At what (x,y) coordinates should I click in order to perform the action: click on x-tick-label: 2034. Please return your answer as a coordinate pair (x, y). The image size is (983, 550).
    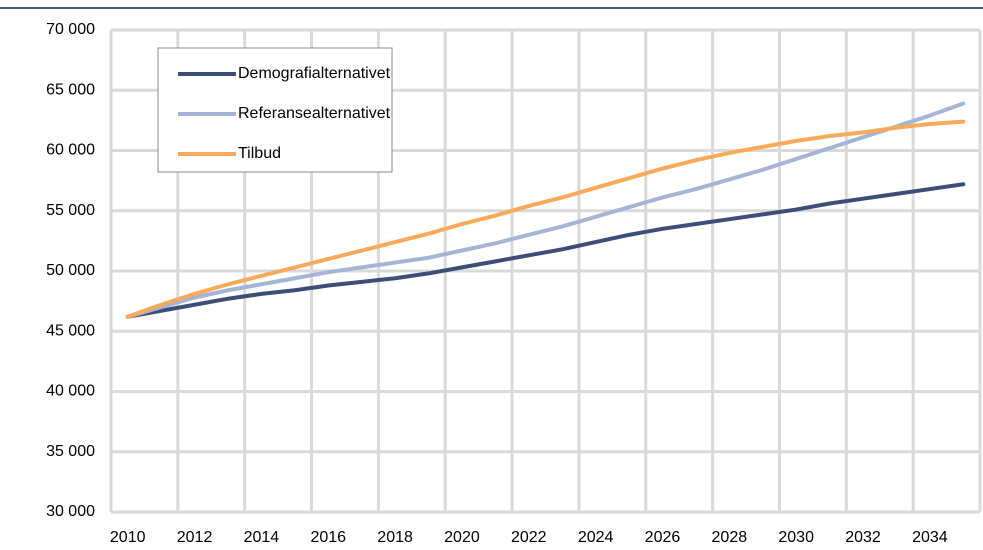
    Looking at the image, I should click on (930, 537).